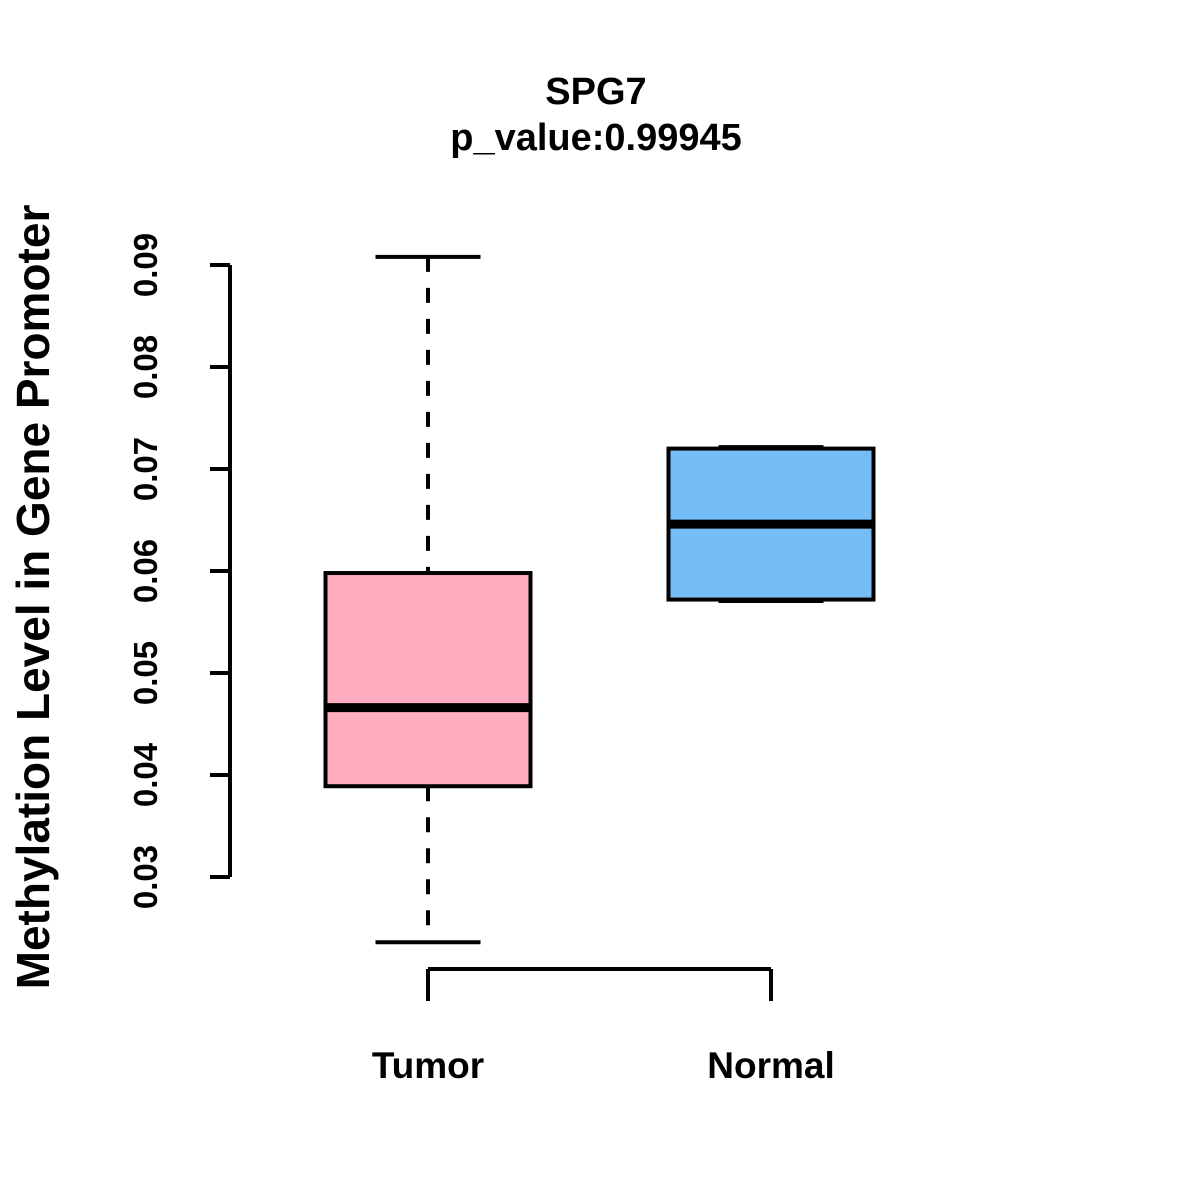 This screenshot has height=1200, width=1200. Describe the element at coordinates (771, 1065) in the screenshot. I see `x-category-label-normal: Normal` at that location.